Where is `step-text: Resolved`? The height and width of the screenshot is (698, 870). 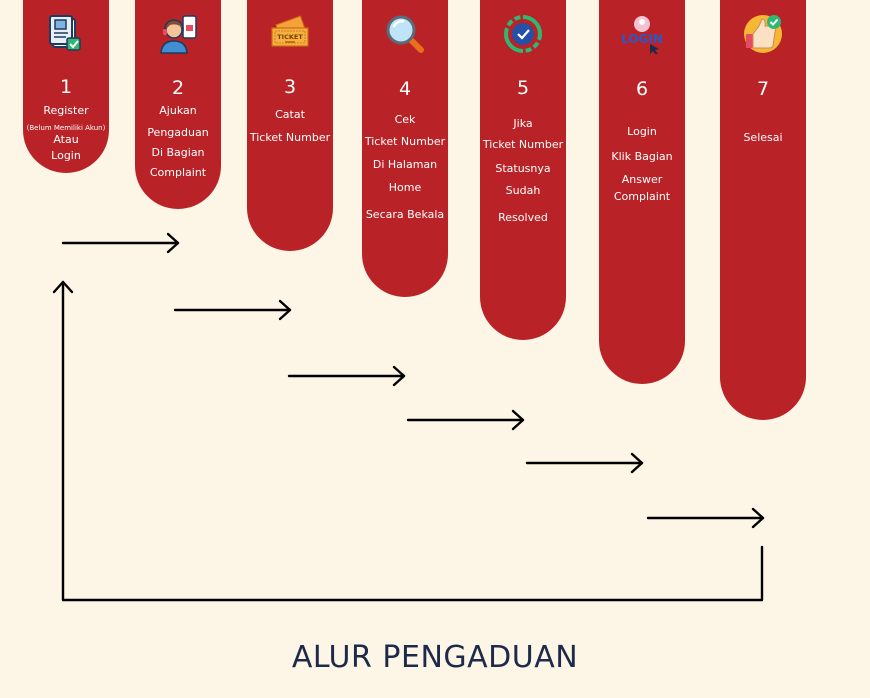 step-text: Resolved is located at coordinates (523, 217).